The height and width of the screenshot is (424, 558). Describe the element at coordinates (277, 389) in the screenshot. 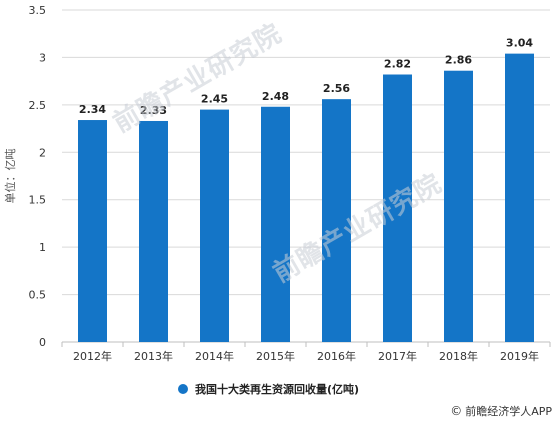

I see `legend-label: 我国十大类再生资源回收量(亿吨)` at that location.